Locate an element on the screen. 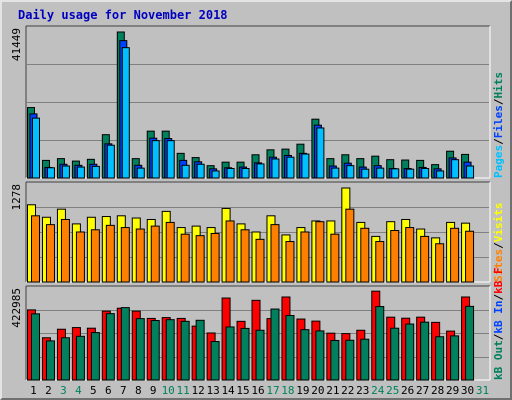 Image resolution: width=512 pixels, height=400 pixels. day-label: 5 is located at coordinates (93, 390).